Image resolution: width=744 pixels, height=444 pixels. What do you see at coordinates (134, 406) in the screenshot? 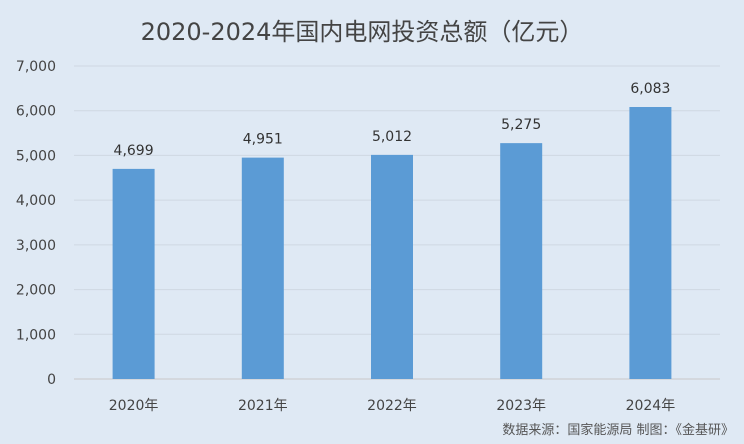
I see `x-tick-label: 2020年` at bounding box center [134, 406].